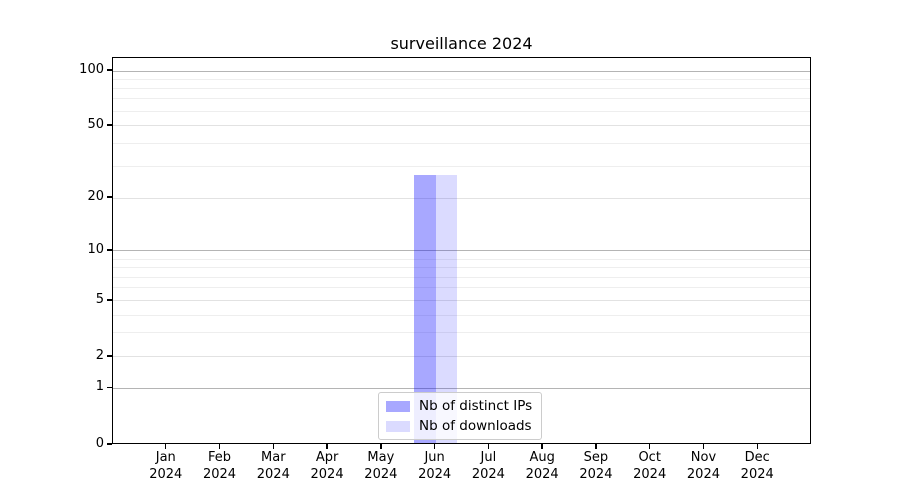 The width and height of the screenshot is (900, 500). I want to click on legend-row: Nb of distinct IPs, so click(459, 406).